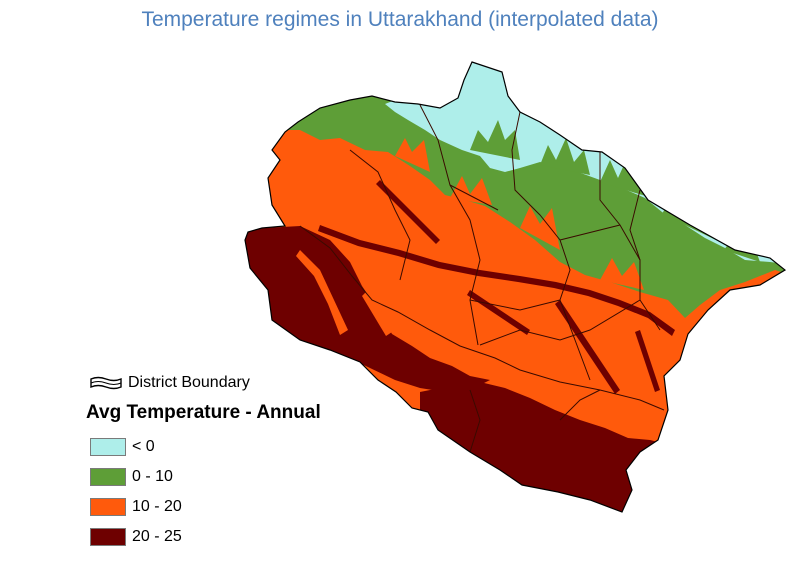 The image size is (800, 585). Describe the element at coordinates (157, 506) in the screenshot. I see `legend-class-label: 10 - 20` at that location.